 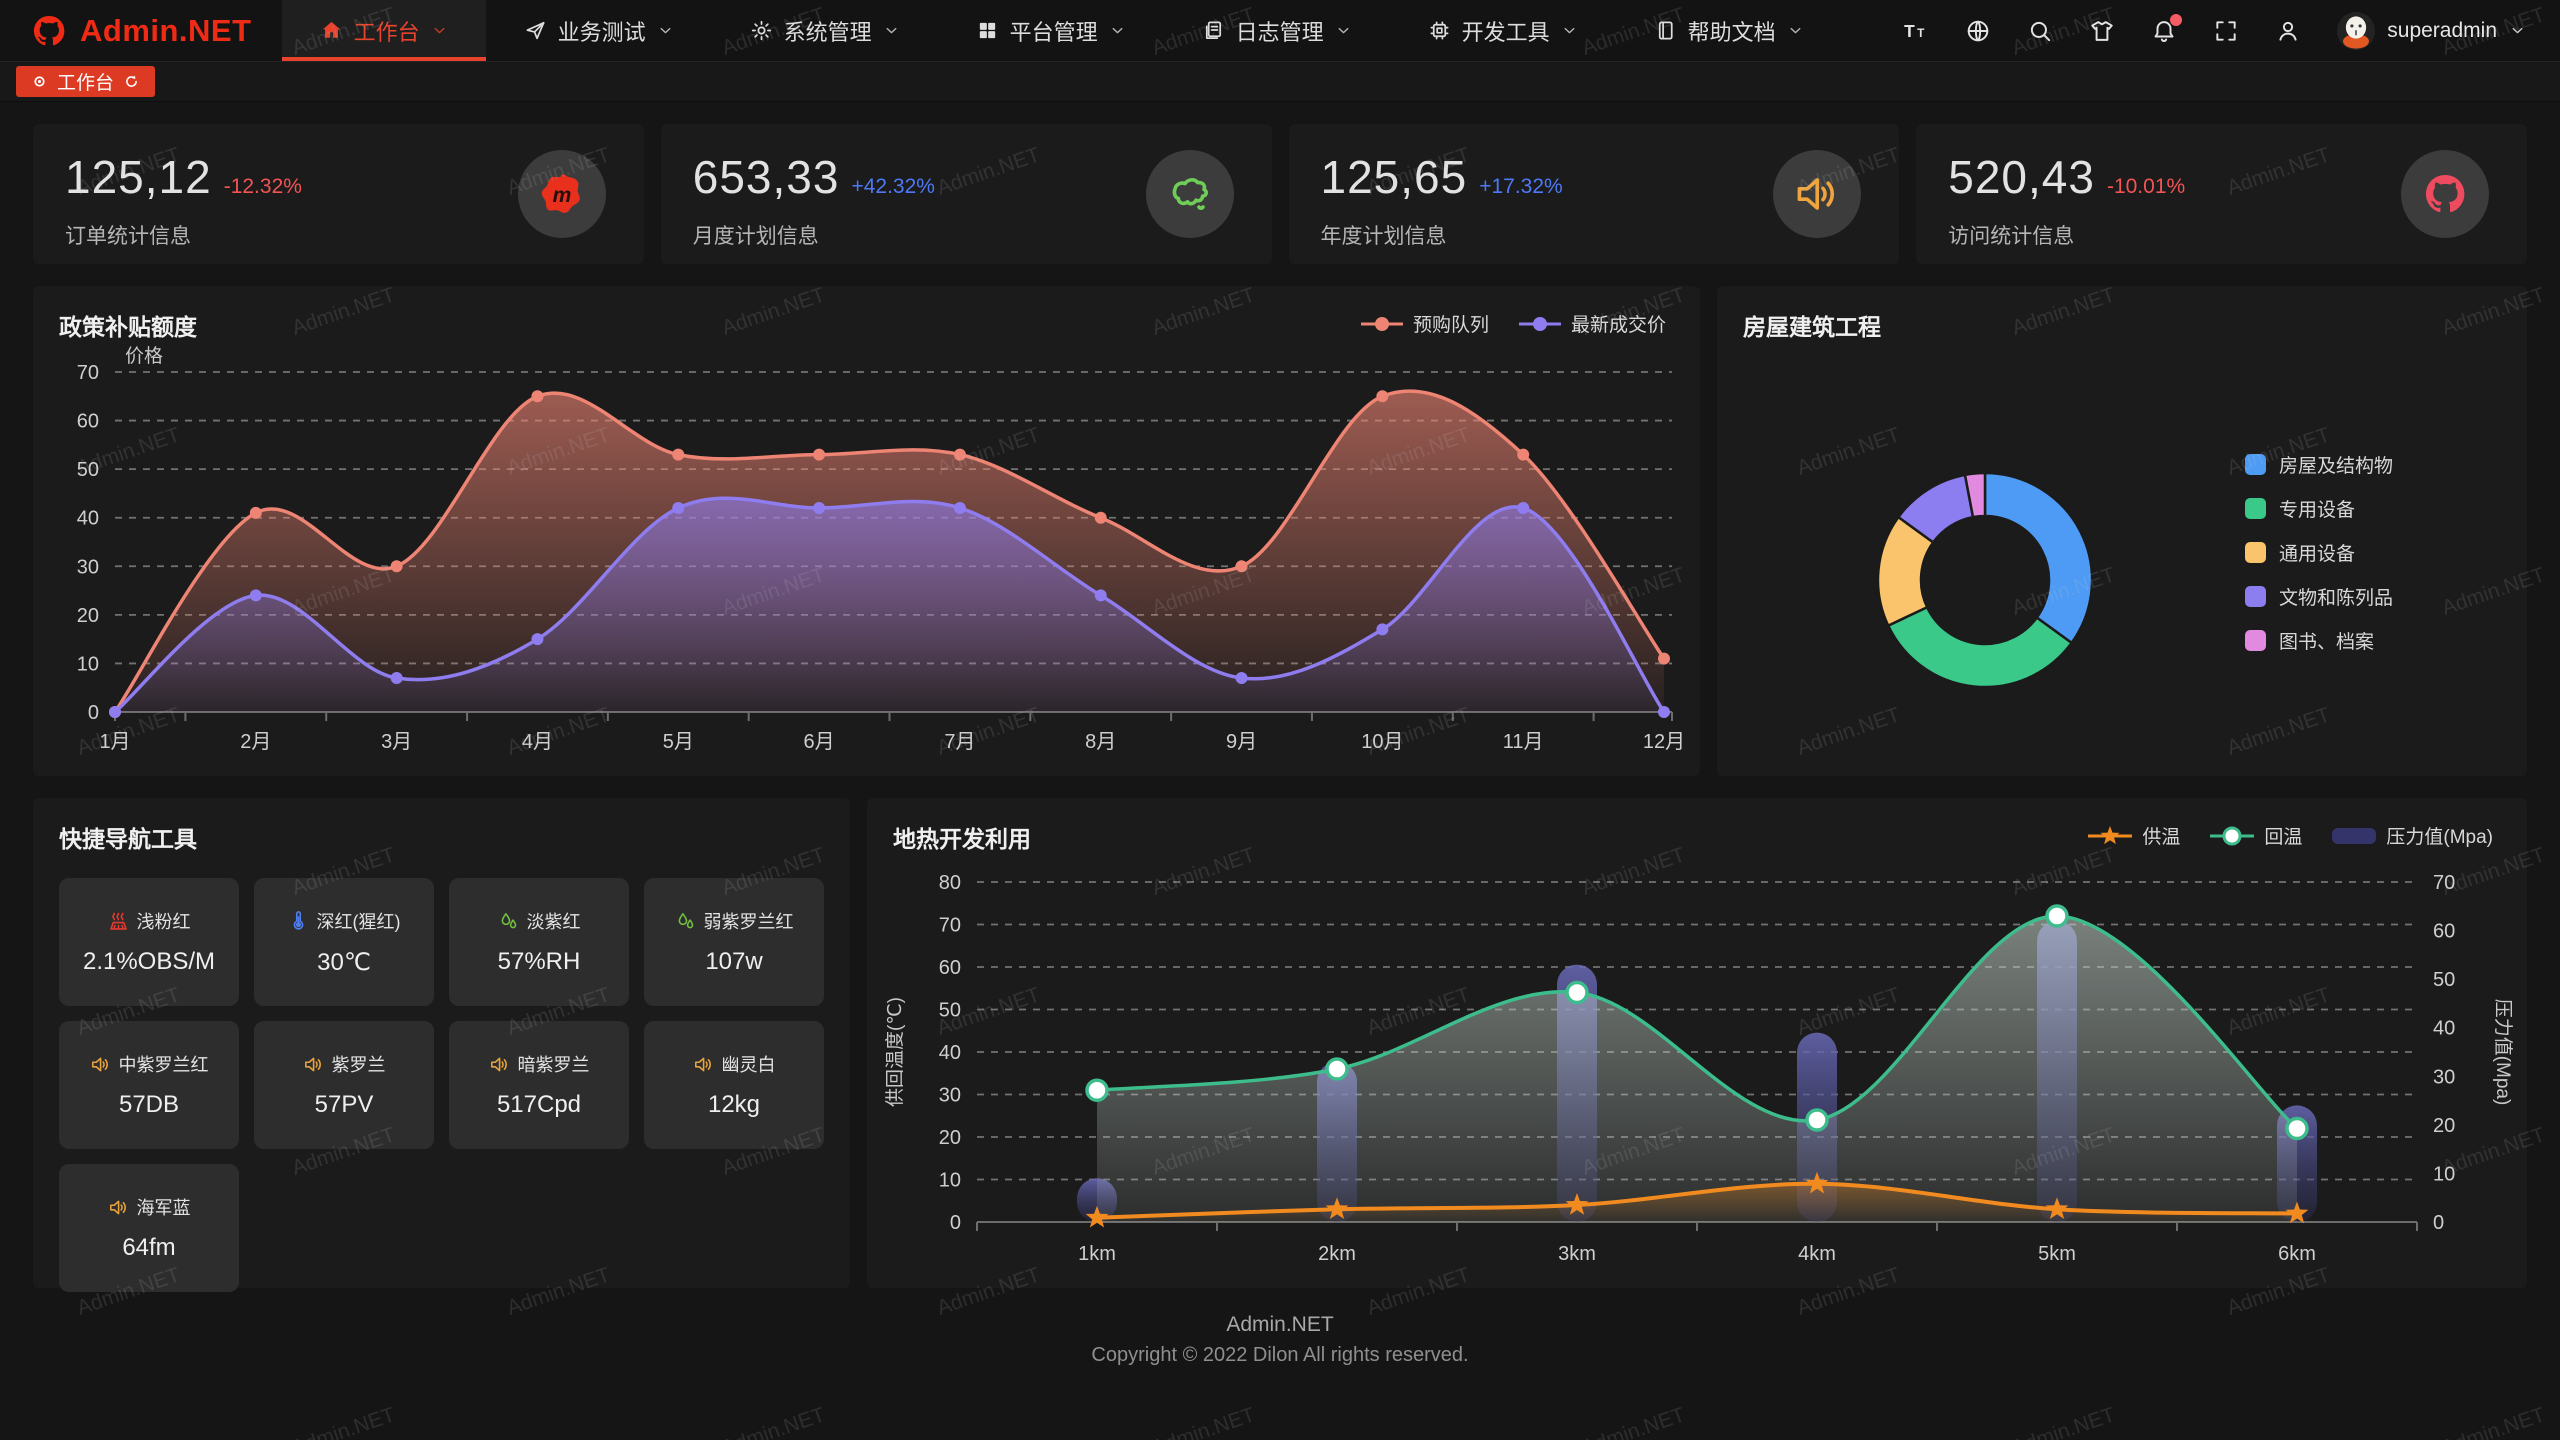 What do you see at coordinates (149, 1064) in the screenshot?
I see `quick-nav-head: 中紫罗兰红` at bounding box center [149, 1064].